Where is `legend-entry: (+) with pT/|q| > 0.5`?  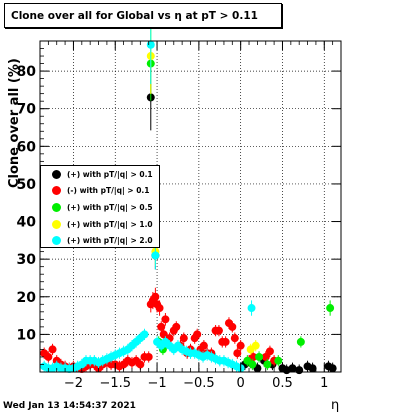
legend-entry: (+) with pT/|q| > 0.5 is located at coordinates (100, 207).